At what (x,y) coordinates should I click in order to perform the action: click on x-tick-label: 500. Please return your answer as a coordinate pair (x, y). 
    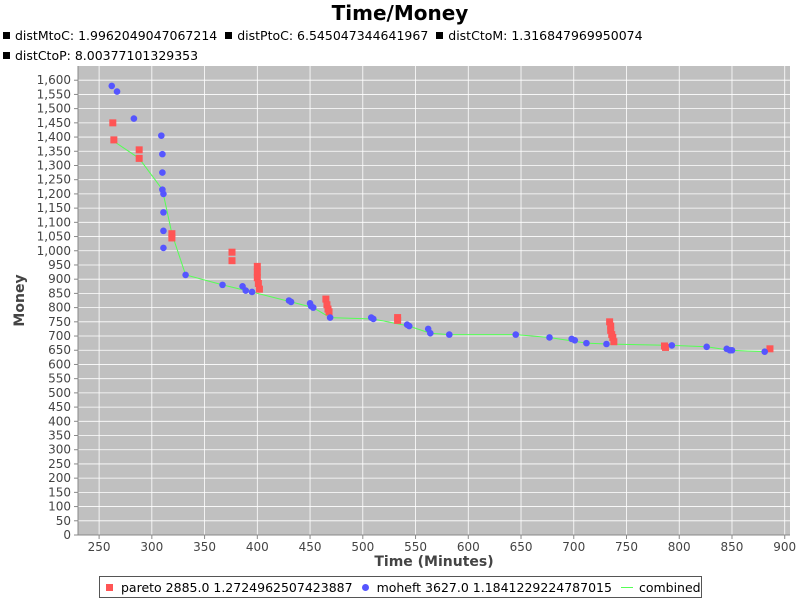
    Looking at the image, I should click on (362, 547).